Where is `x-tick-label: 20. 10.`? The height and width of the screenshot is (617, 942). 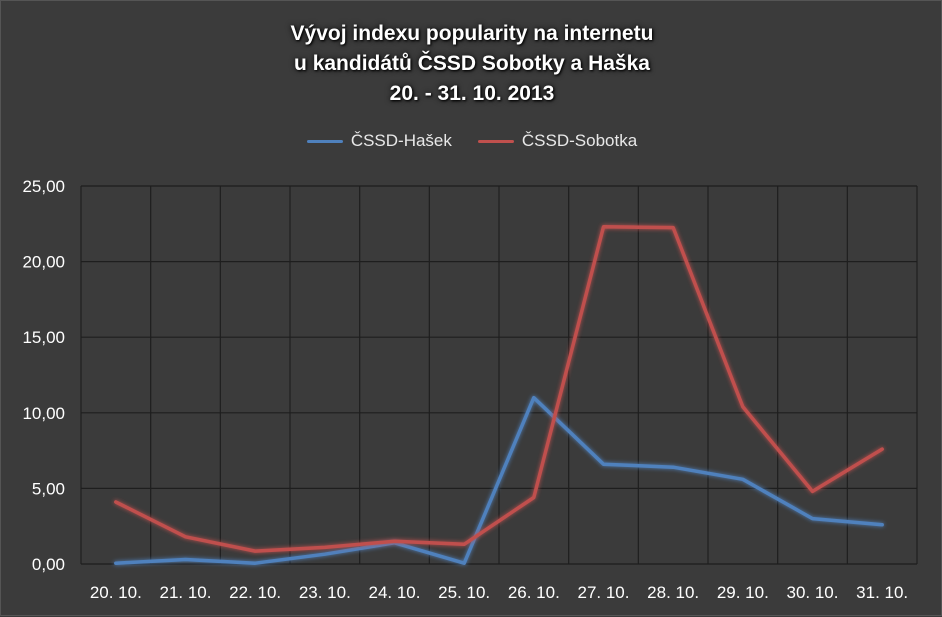 x-tick-label: 20. 10. is located at coordinates (116, 592).